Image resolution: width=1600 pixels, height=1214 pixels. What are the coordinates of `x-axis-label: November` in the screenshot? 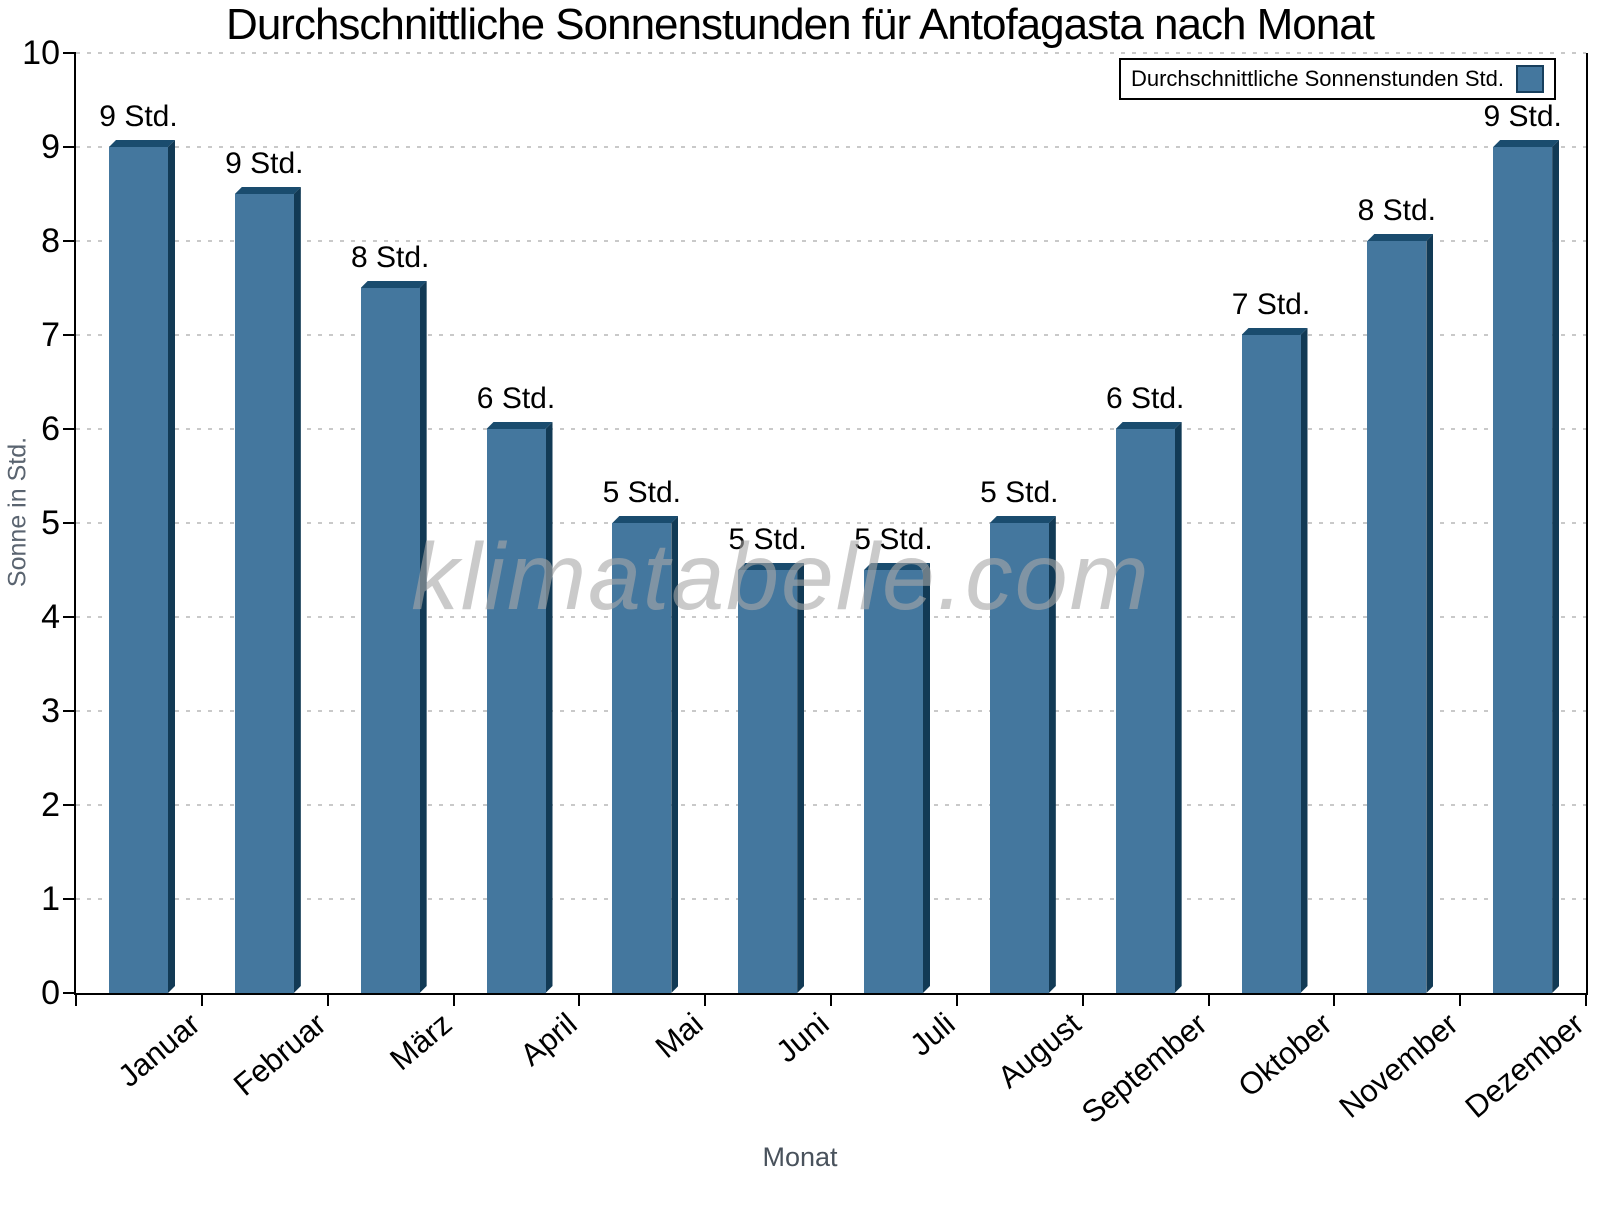 It's located at (1398, 1065).